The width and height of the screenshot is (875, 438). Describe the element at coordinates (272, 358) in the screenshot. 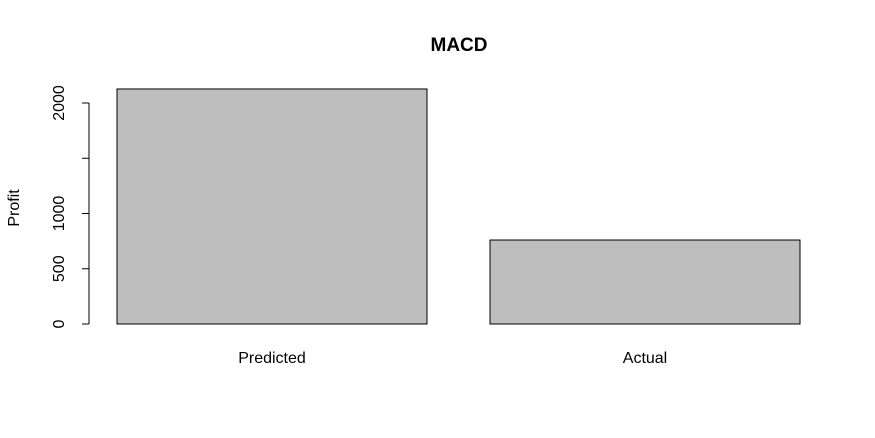

I see `x-tick-label: Predicted` at that location.